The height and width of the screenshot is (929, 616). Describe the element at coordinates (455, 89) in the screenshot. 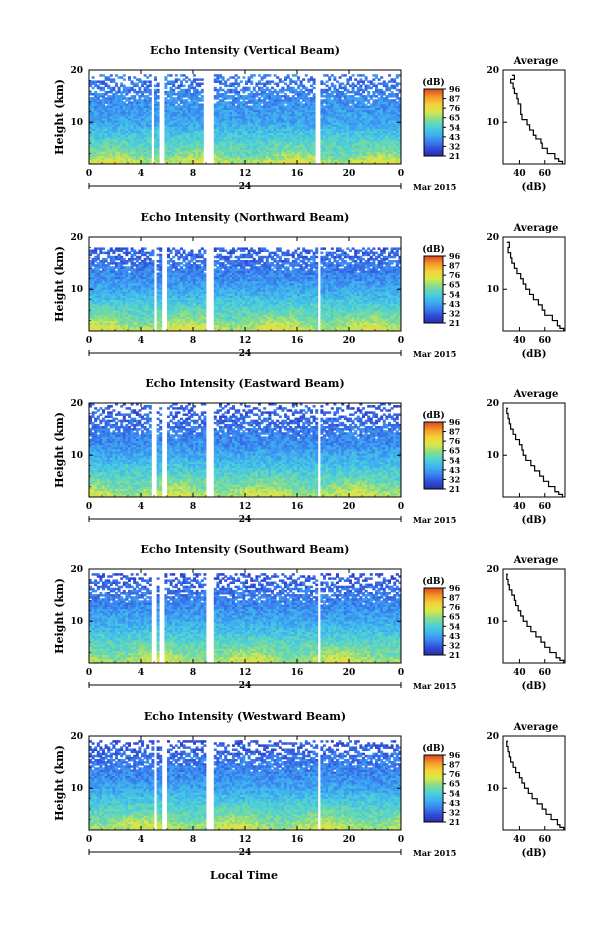

I see `colorbar-tick-label: 96` at that location.